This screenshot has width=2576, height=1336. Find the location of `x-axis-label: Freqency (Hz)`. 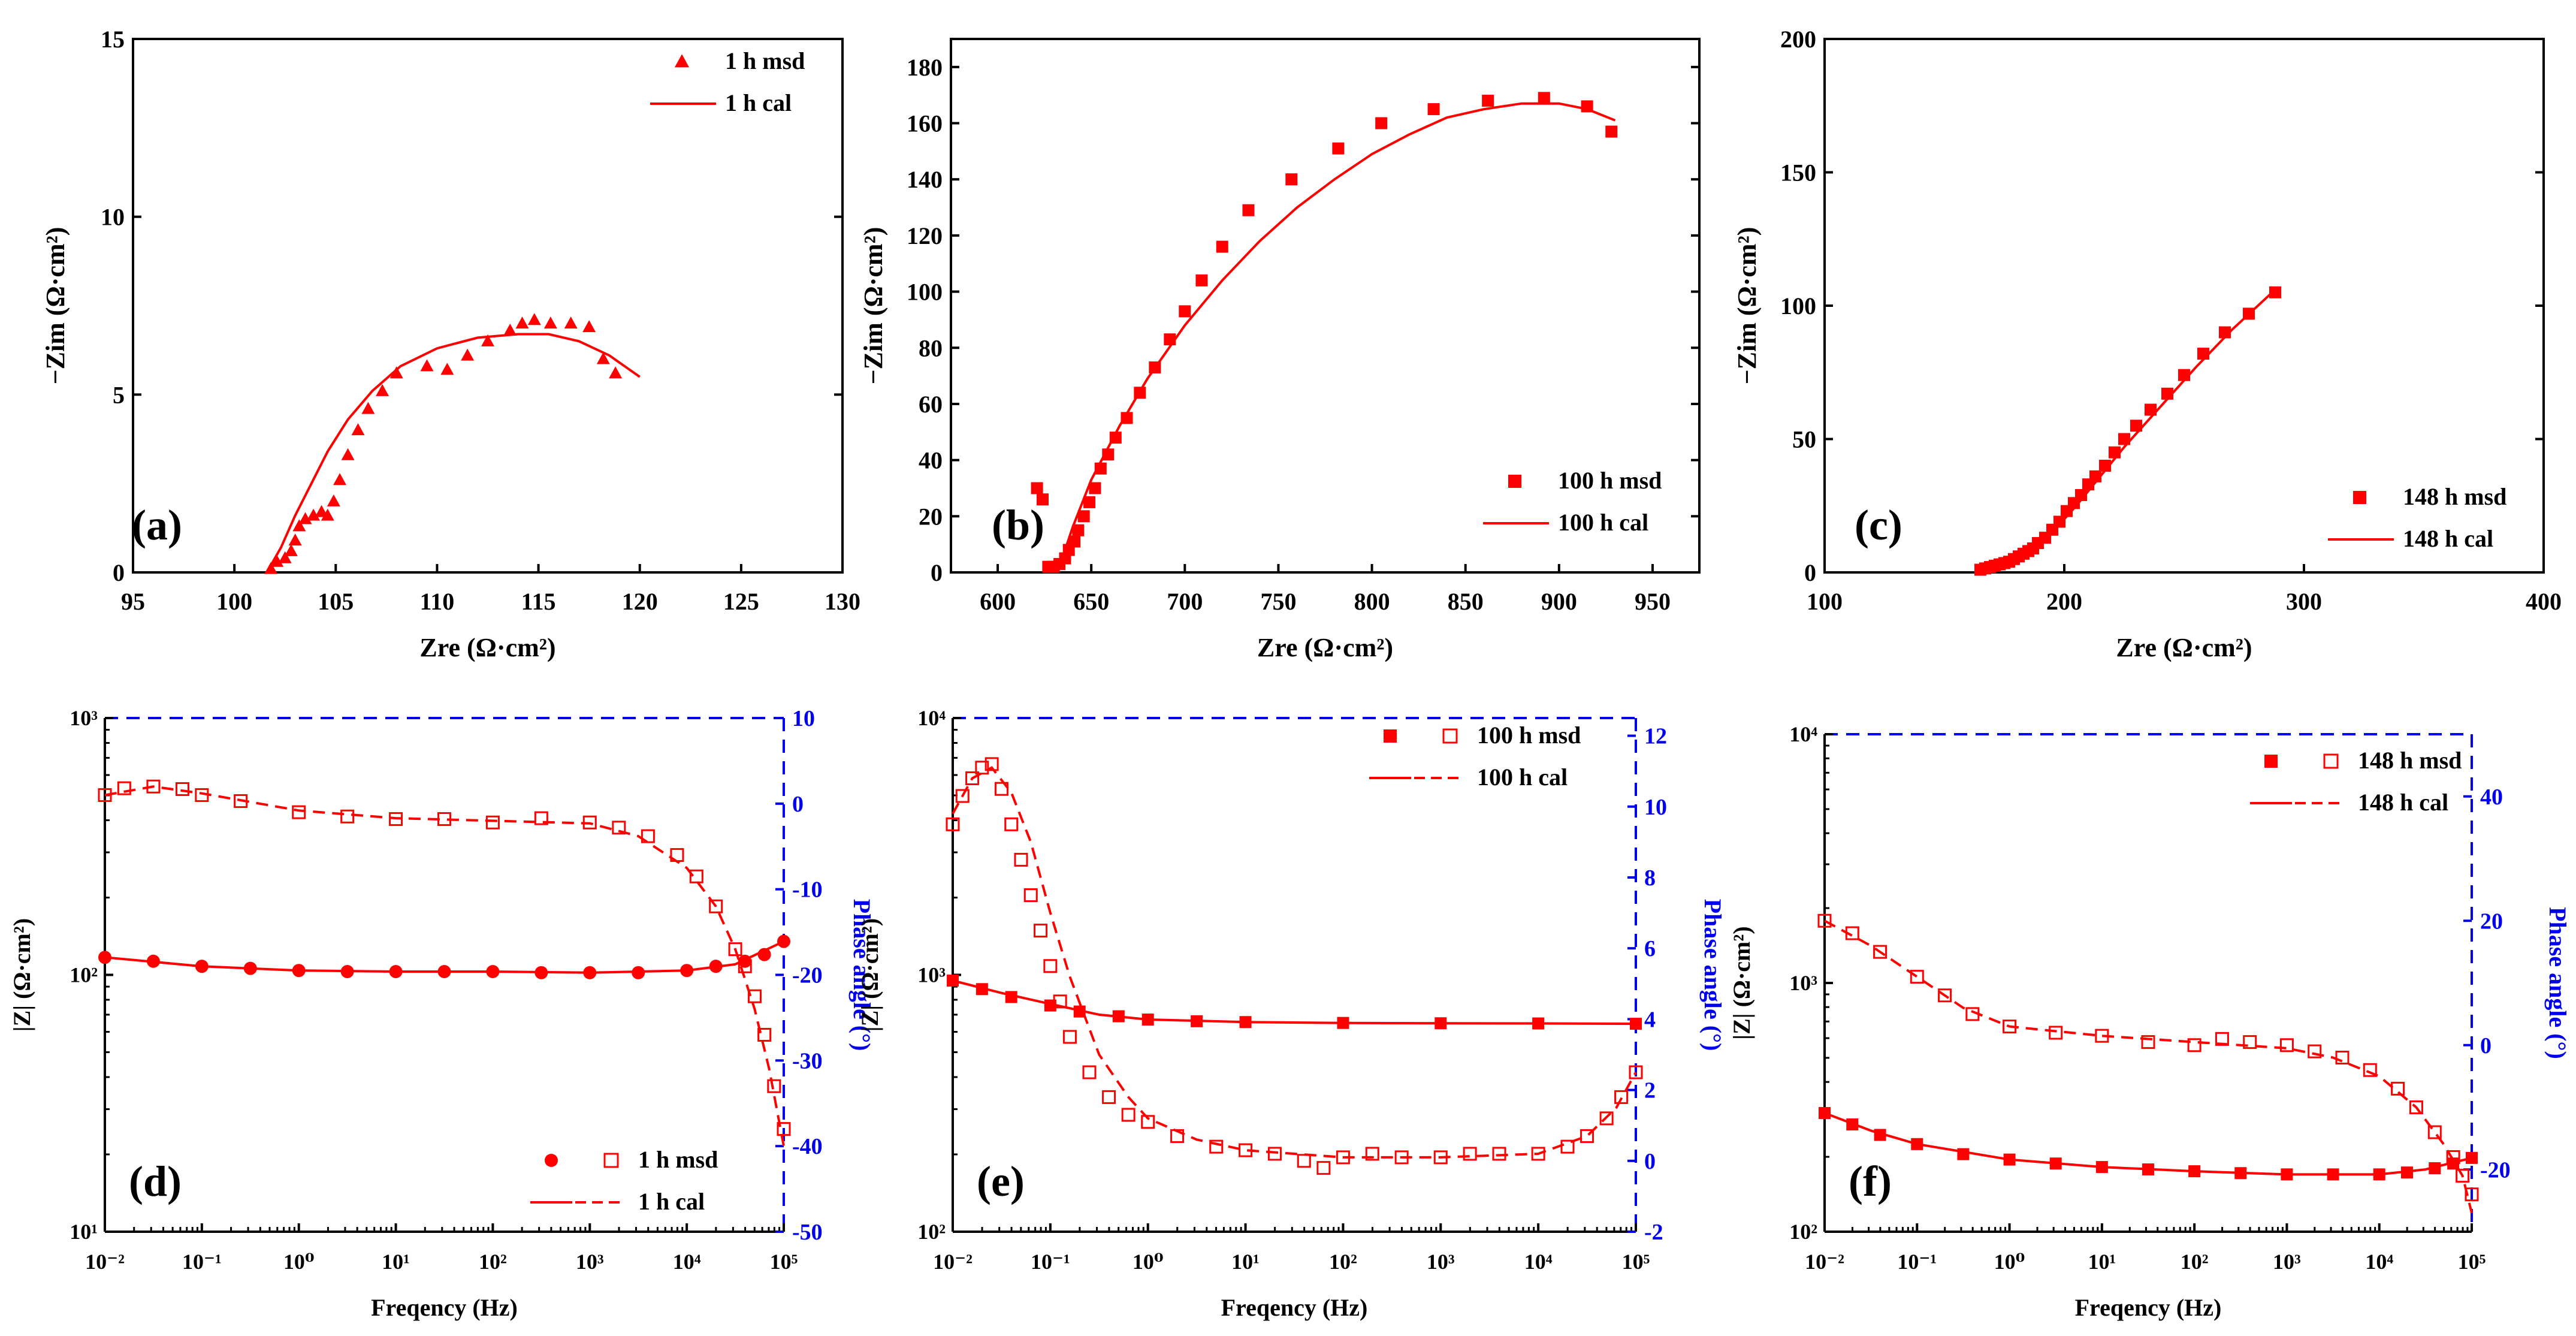

x-axis-label: Freqency (Hz) is located at coordinates (445, 1307).